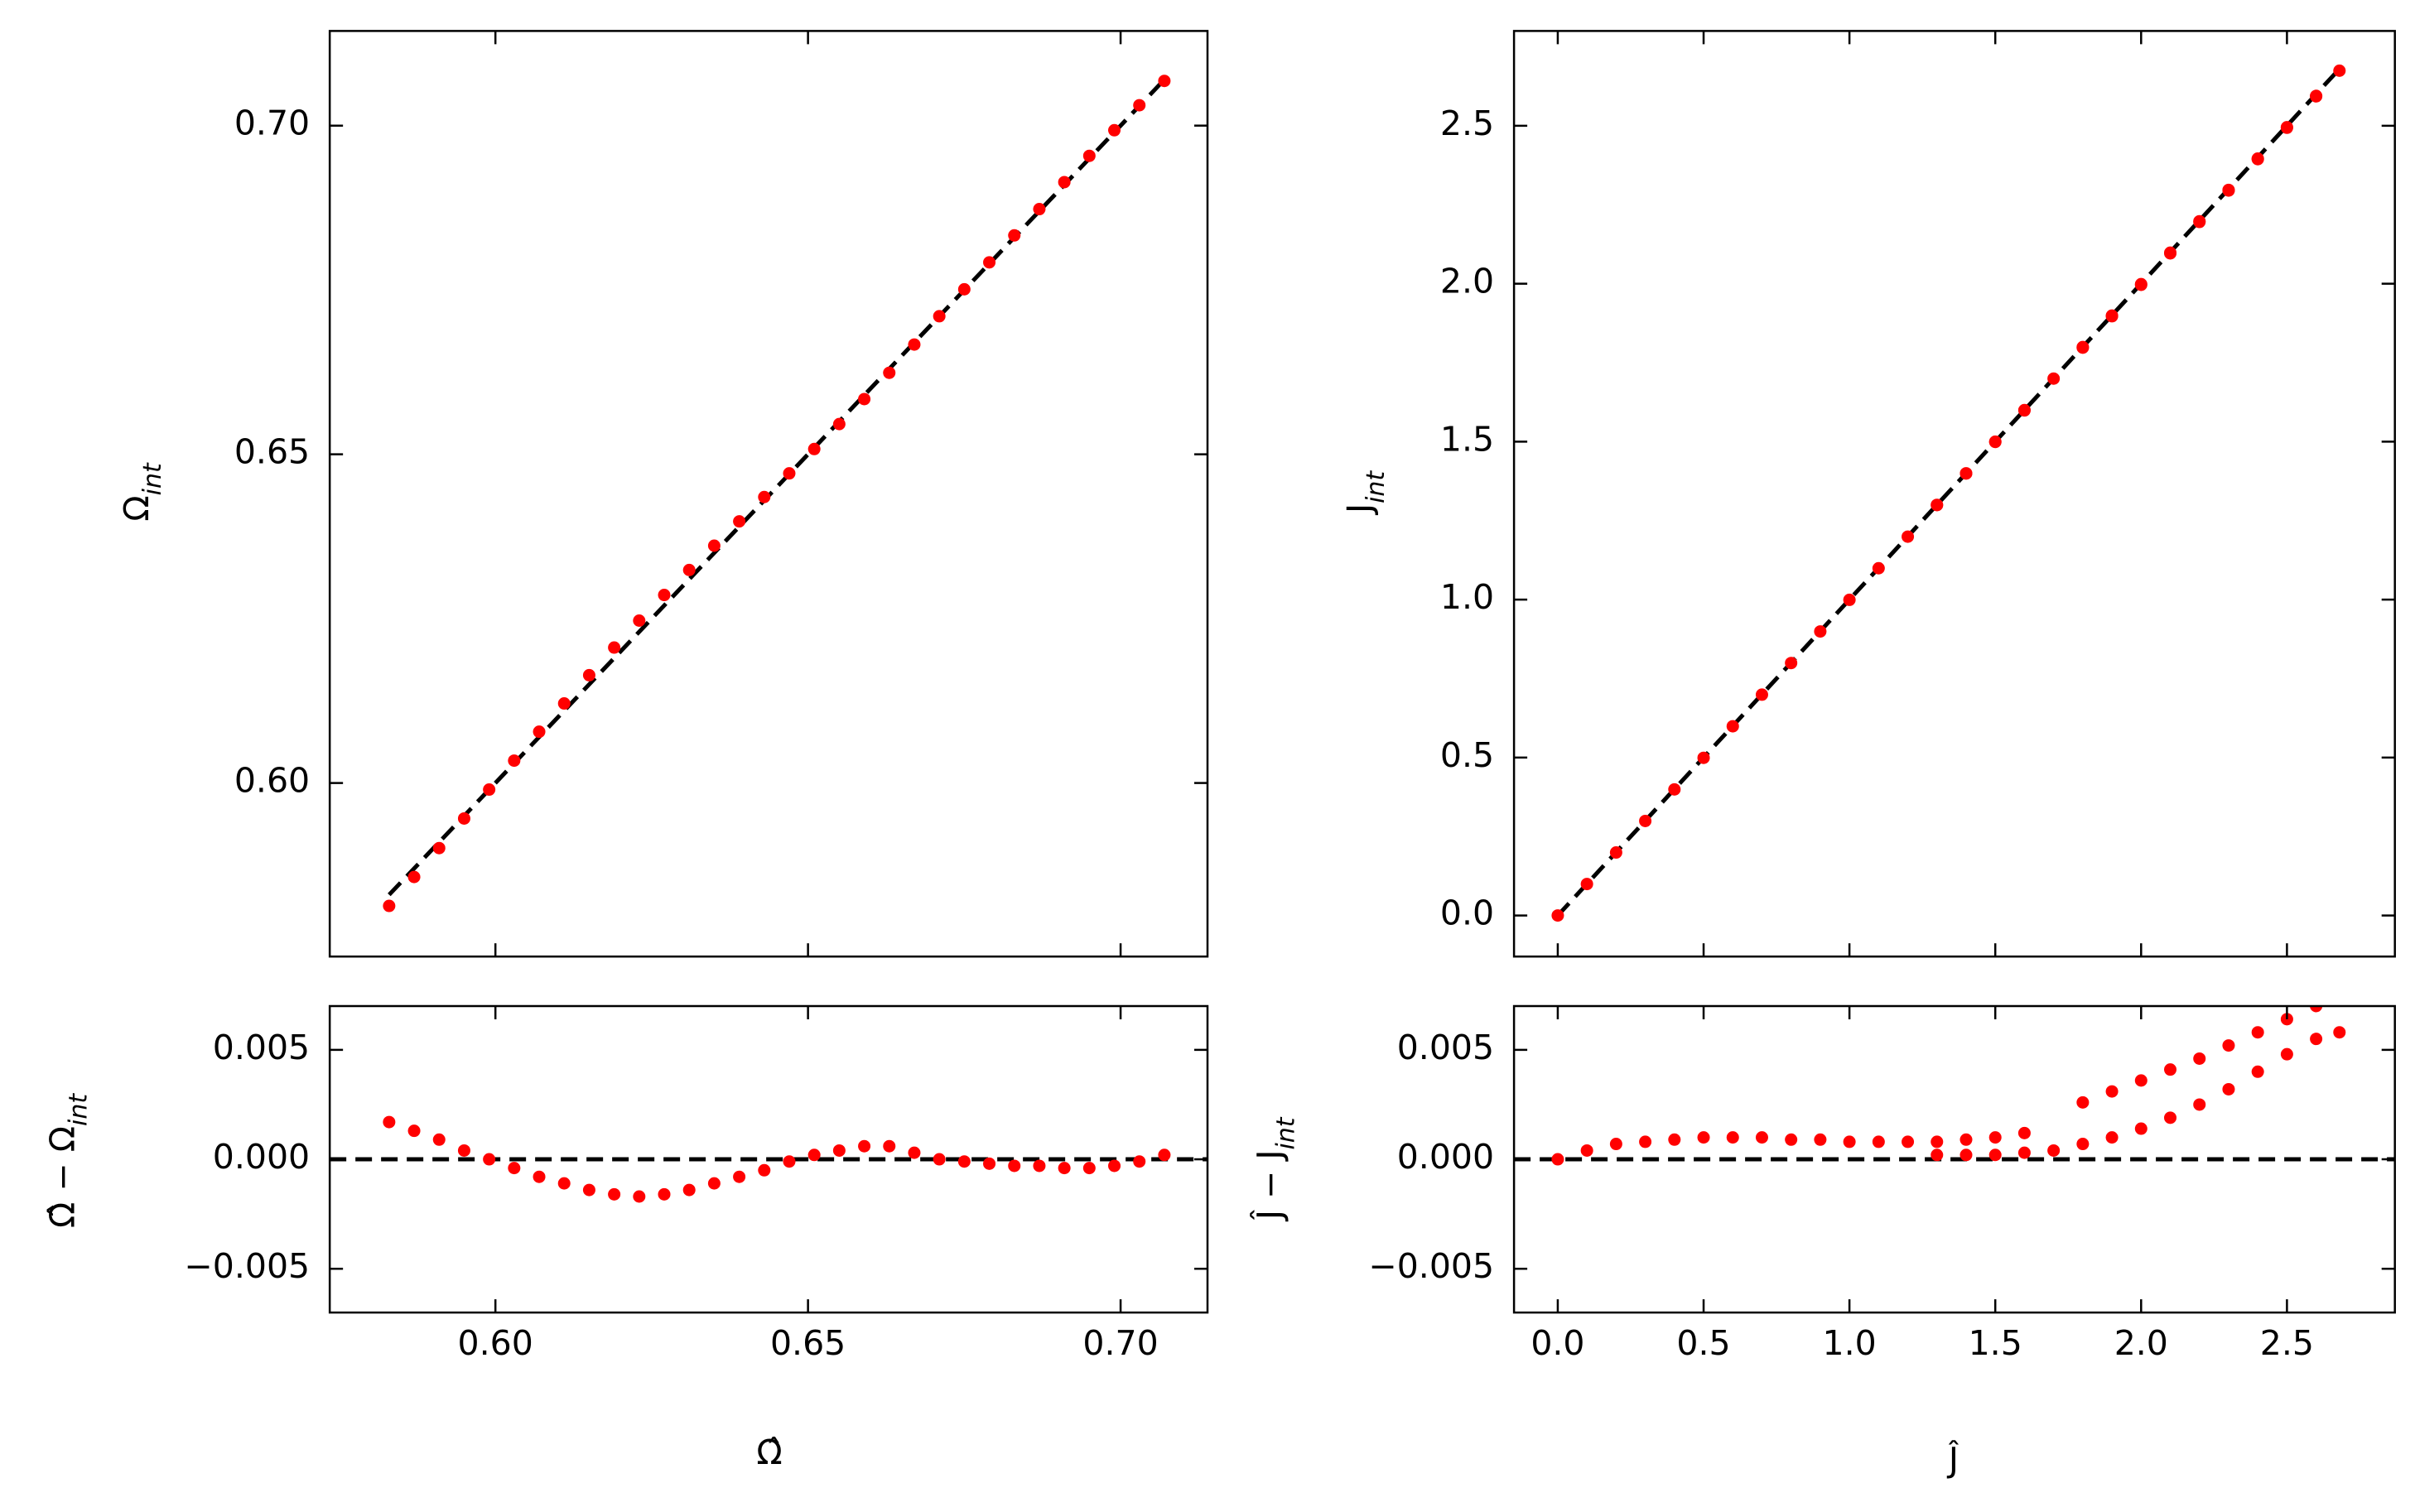 Image resolution: width=2415 pixels, height=1512 pixels. What do you see at coordinates (1467, 281) in the screenshot?
I see `y-tick-label: 2.0` at bounding box center [1467, 281].